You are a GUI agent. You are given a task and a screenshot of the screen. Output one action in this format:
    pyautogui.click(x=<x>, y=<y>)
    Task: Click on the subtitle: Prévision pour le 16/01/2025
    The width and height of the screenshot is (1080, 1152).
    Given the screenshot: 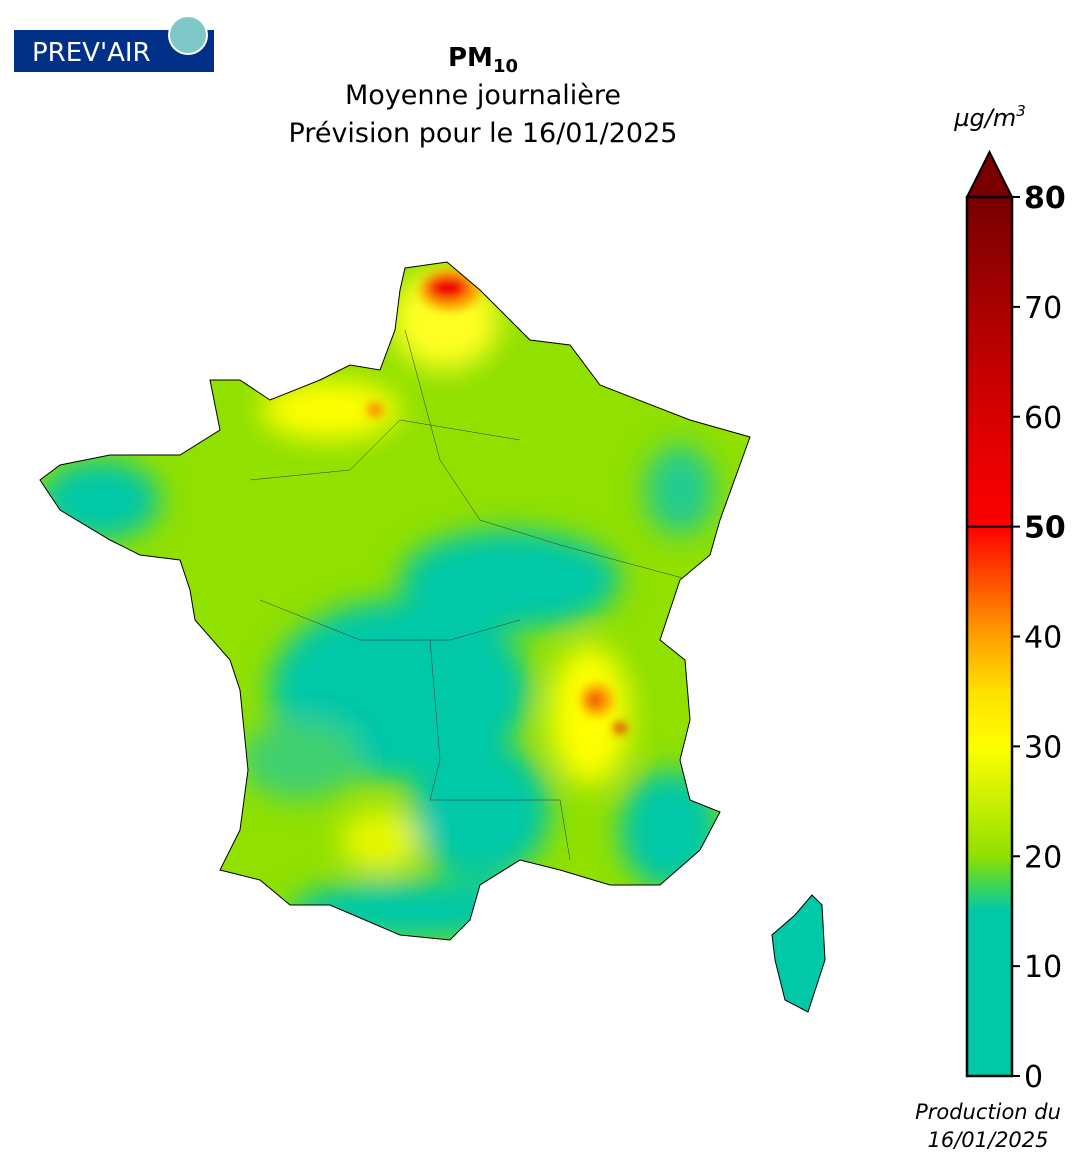 What is the action you would take?
    pyautogui.click(x=483, y=133)
    